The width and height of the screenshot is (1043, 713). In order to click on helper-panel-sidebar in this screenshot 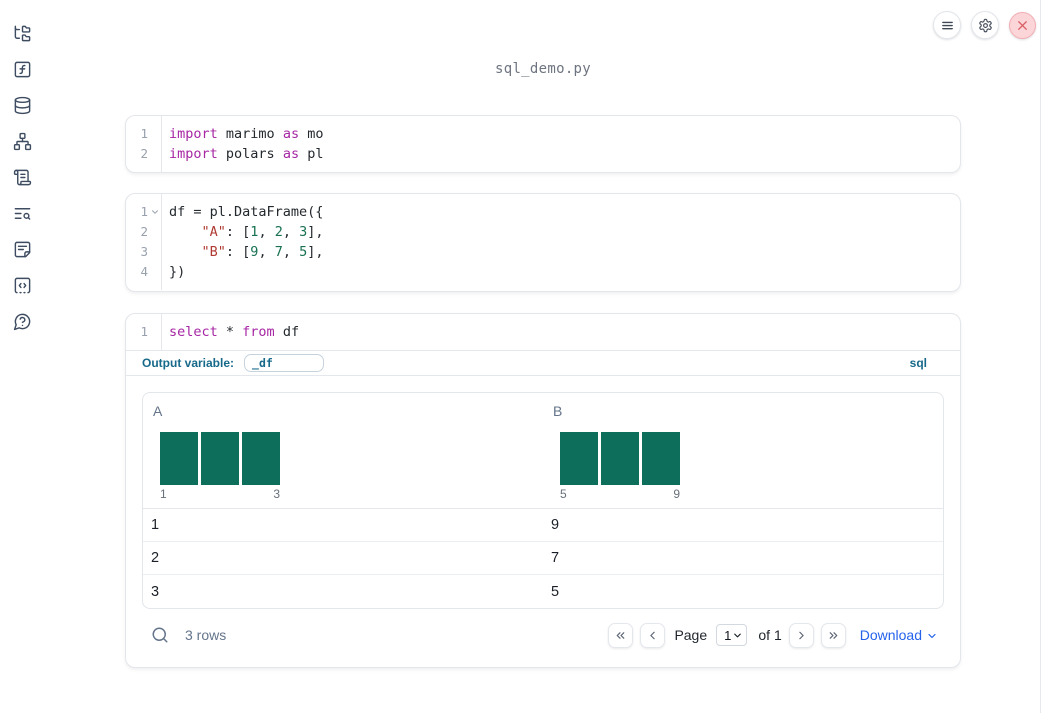, I will do `click(22, 356)`.